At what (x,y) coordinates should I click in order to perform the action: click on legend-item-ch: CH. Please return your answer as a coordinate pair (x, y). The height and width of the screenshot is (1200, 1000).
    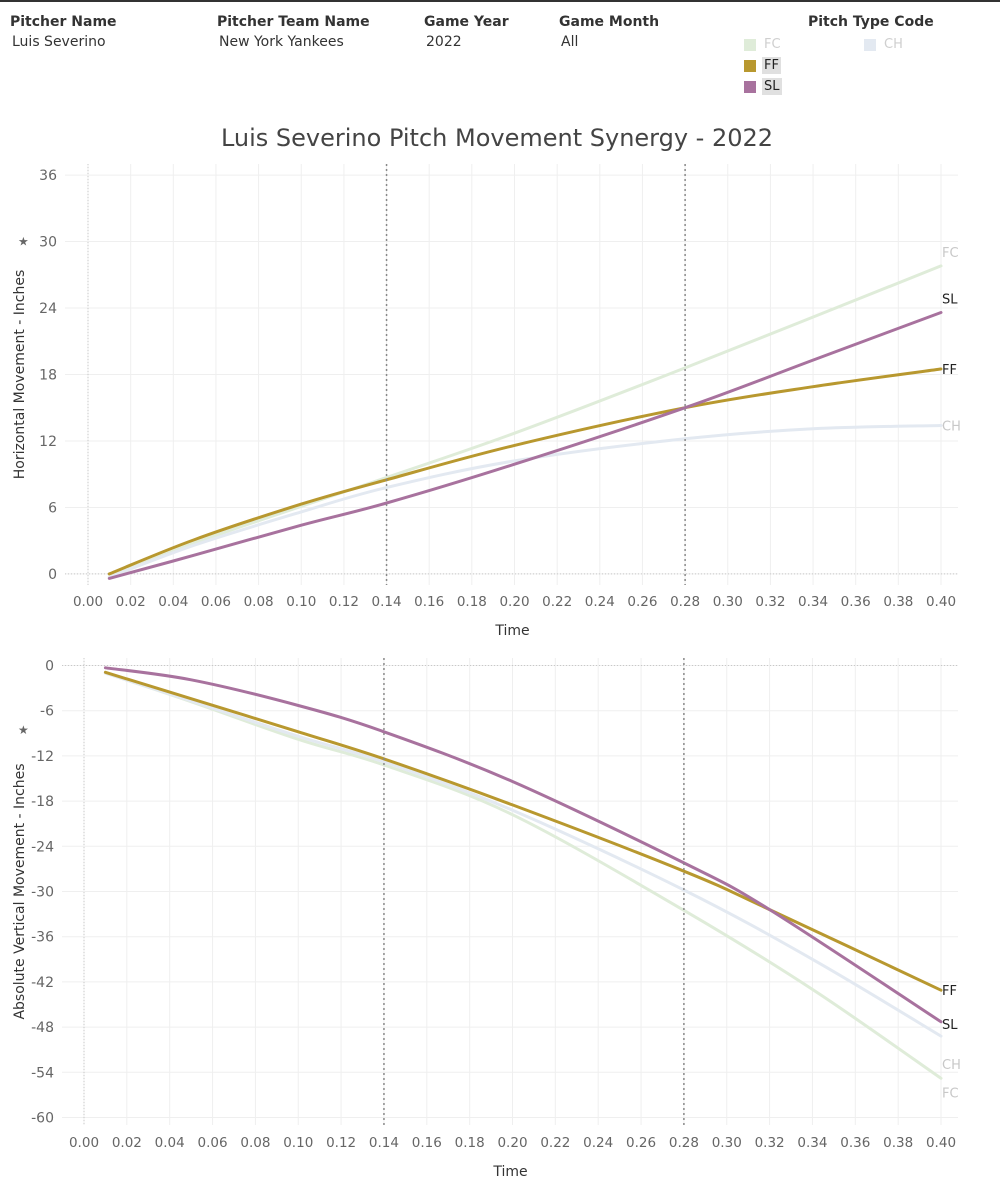
    Looking at the image, I should click on (884, 44).